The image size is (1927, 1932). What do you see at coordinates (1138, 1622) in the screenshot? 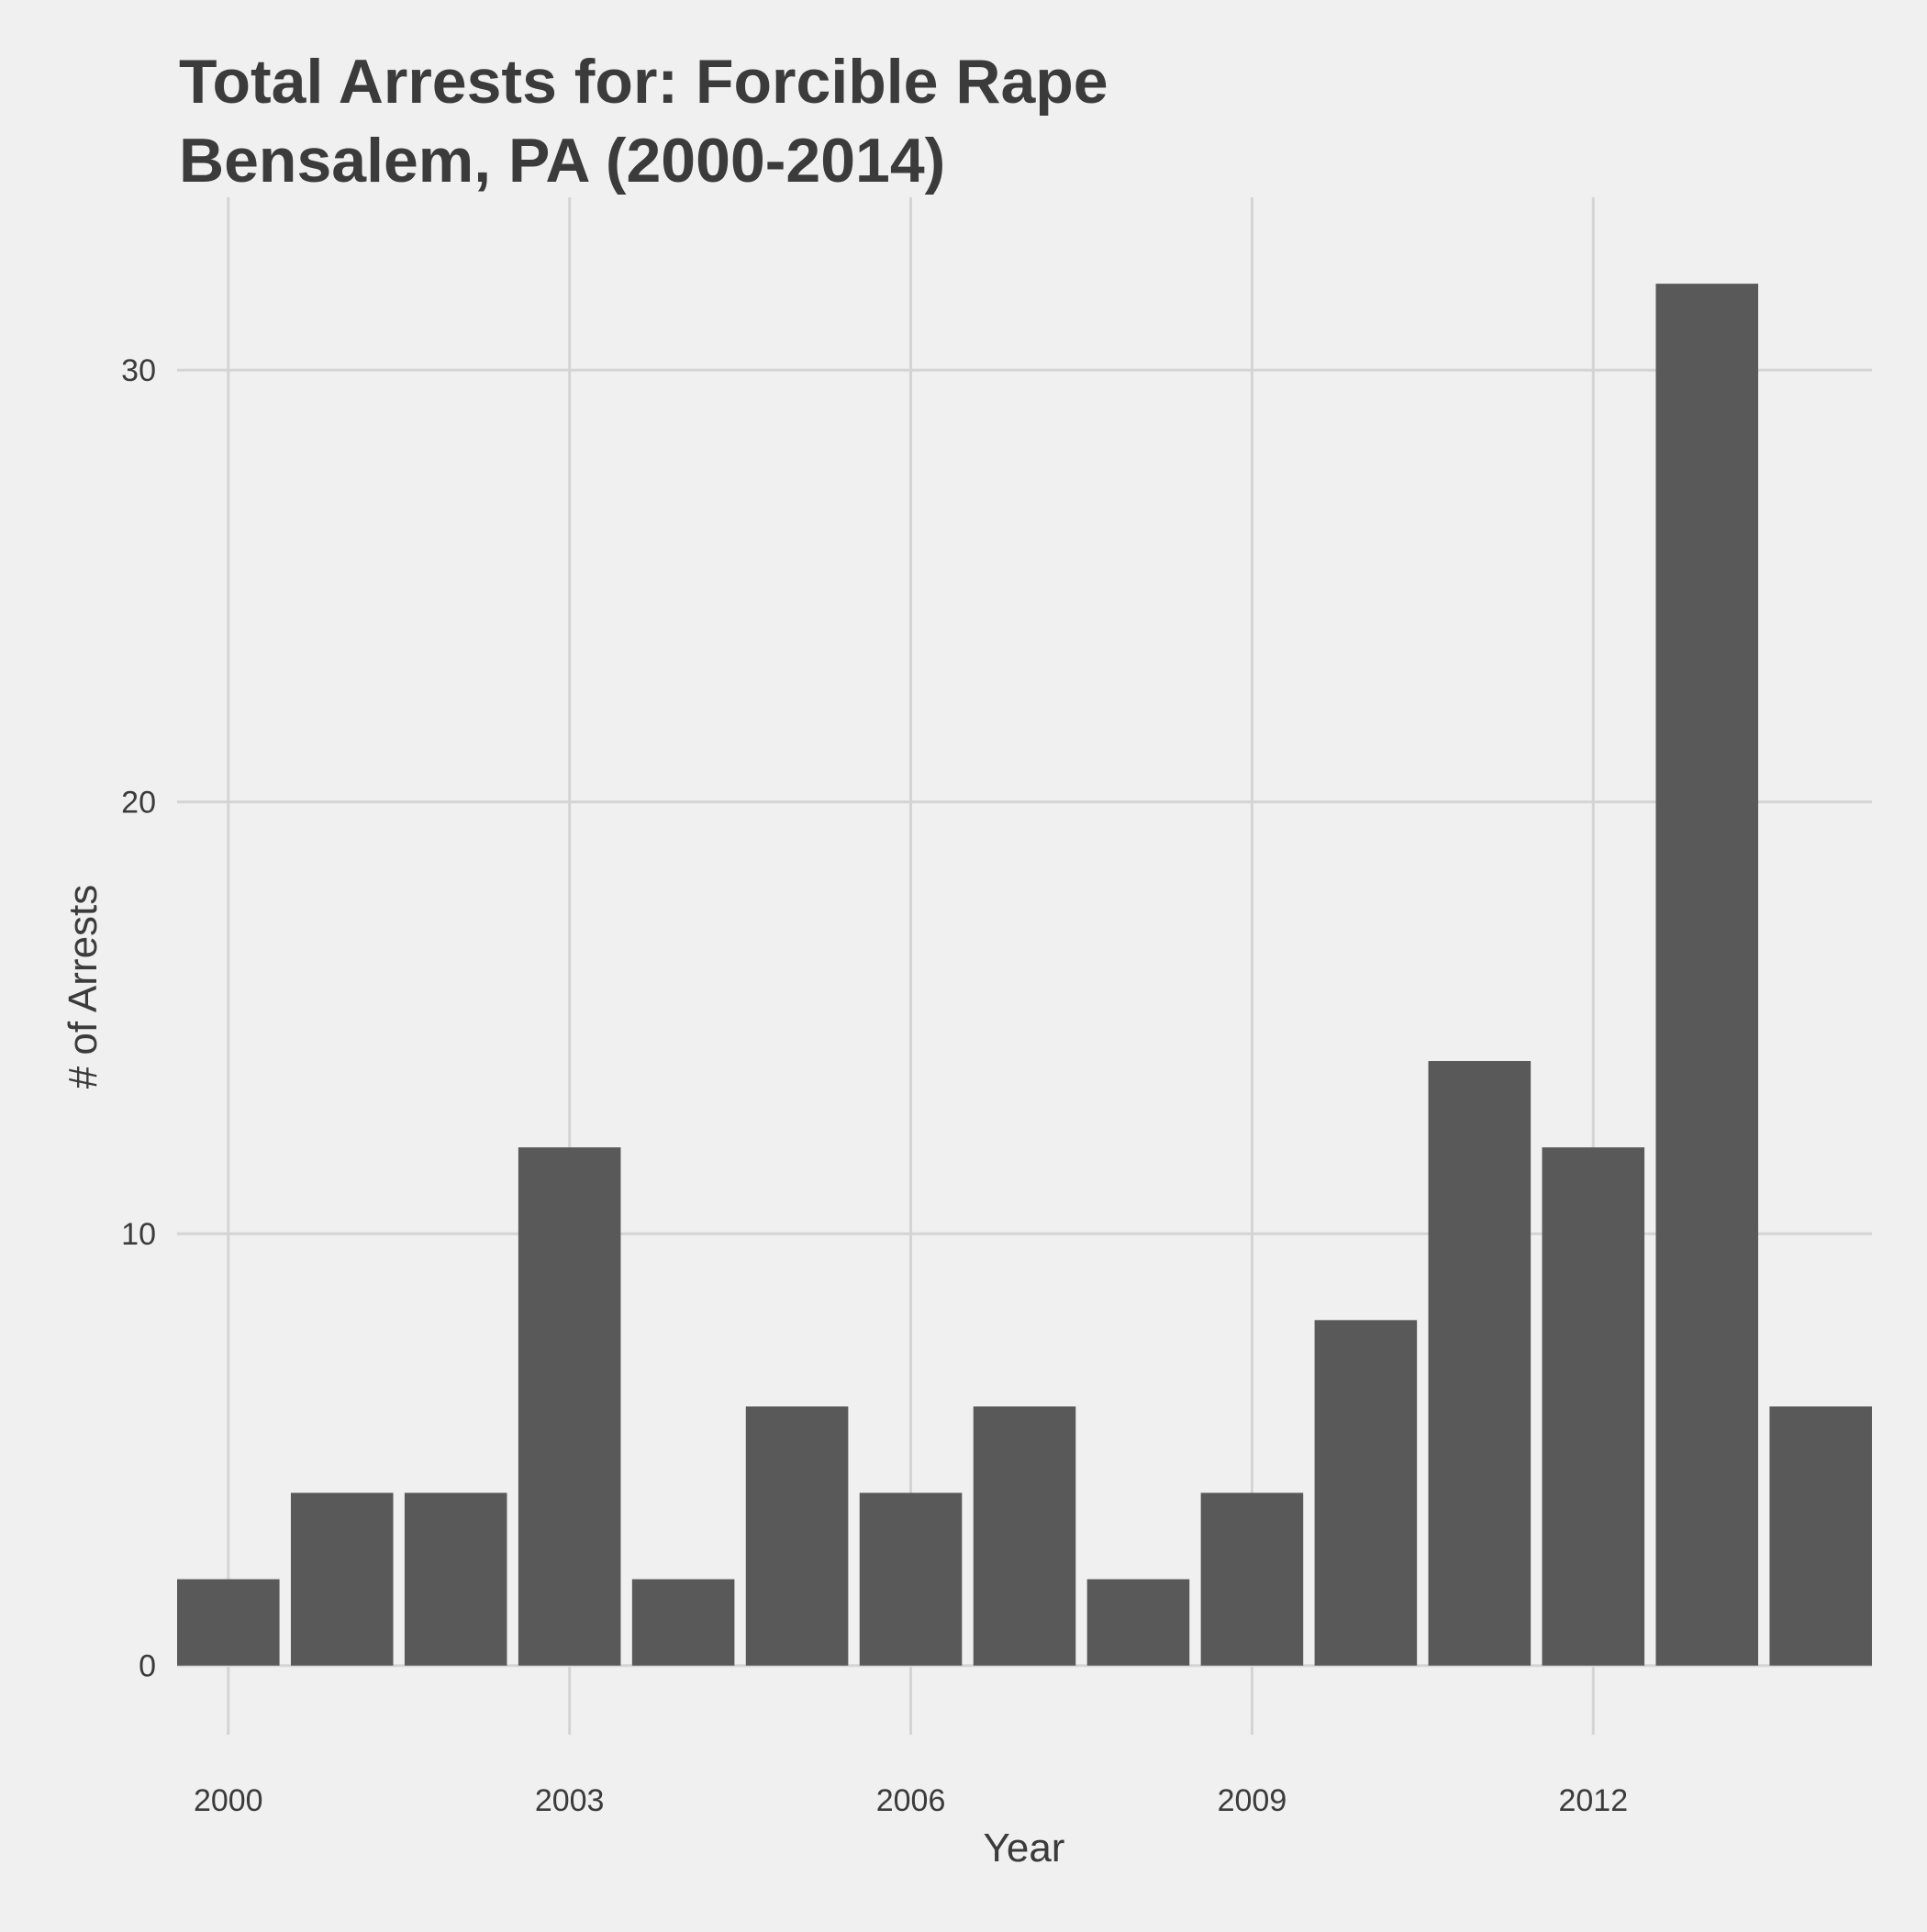
I see `bar-2008` at bounding box center [1138, 1622].